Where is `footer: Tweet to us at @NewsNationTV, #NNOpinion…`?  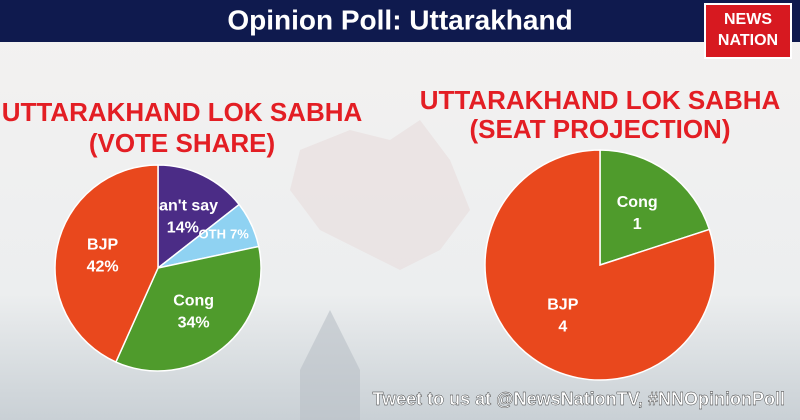 footer: Tweet to us at @NewsNationTV, #NNOpinion… is located at coordinates (578, 399).